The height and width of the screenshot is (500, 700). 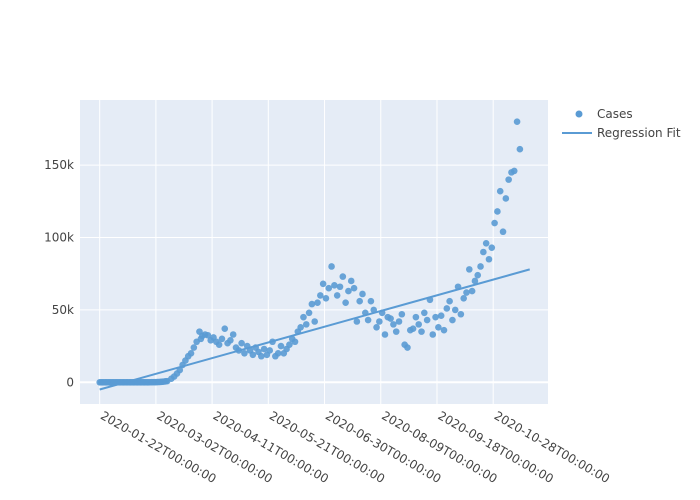 I want to click on legend-item-cases: Cases, so click(x=604, y=114).